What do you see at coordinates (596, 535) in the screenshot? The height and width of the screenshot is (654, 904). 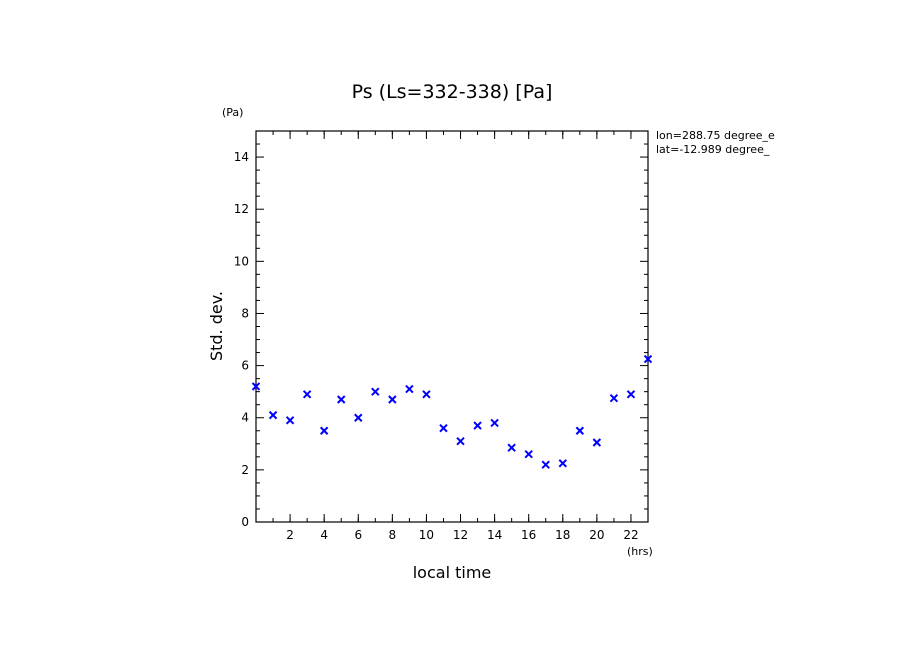 I see `x-tick-label: 20` at bounding box center [596, 535].